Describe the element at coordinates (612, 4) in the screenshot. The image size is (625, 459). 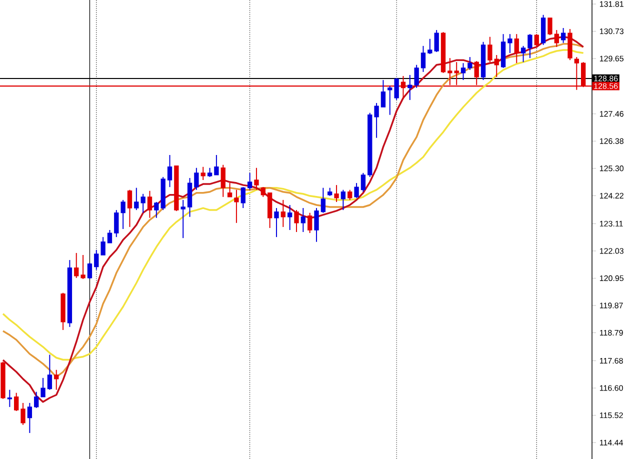
I see `y-tick-label: 131.81` at that location.